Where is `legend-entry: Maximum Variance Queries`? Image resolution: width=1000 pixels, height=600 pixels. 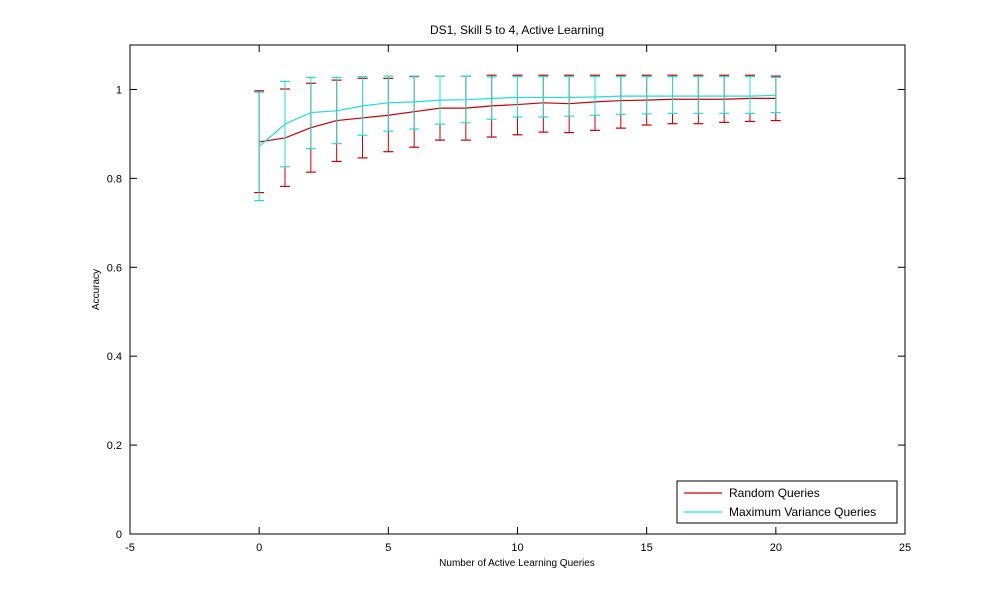 legend-entry: Maximum Variance Queries is located at coordinates (802, 512).